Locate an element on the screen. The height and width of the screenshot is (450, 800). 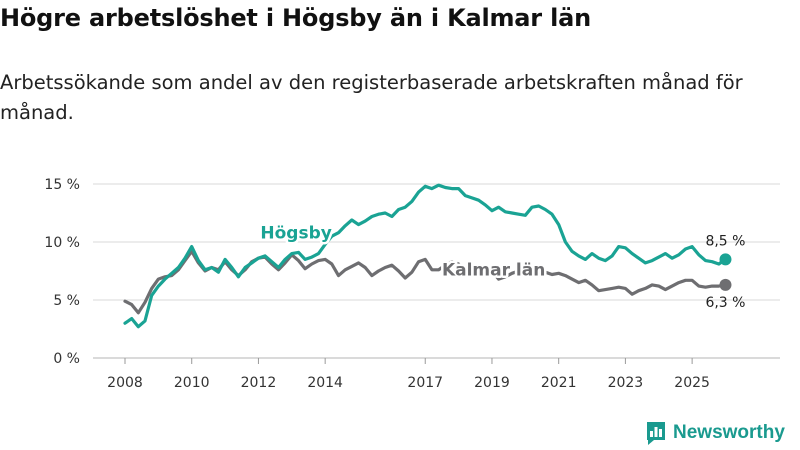
x-tick-label: 2017 is located at coordinates (425, 383).